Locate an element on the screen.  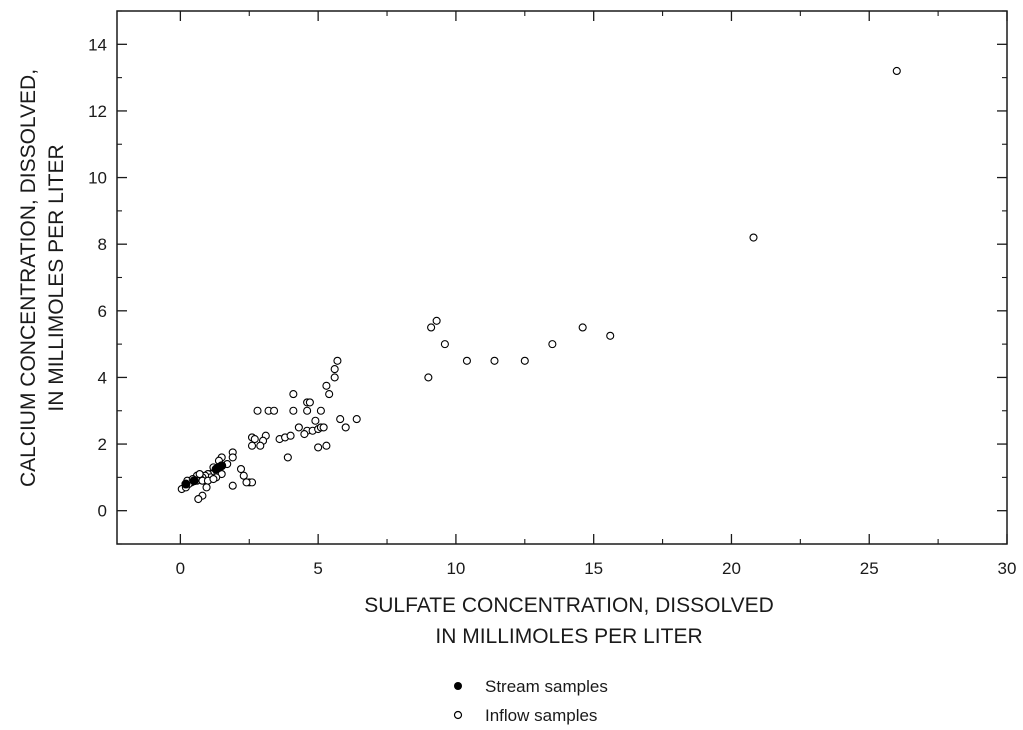
y-axis-title-line-2: IN MILLIMOLES PER LITER is located at coordinates (56, 277).